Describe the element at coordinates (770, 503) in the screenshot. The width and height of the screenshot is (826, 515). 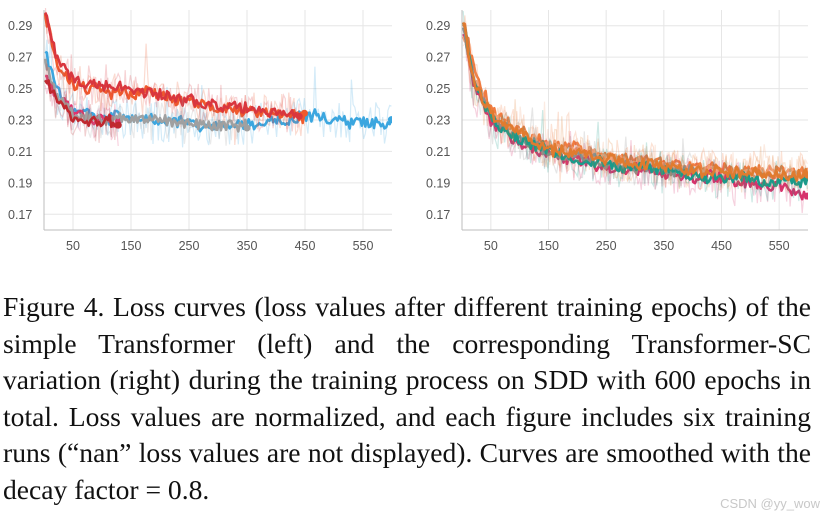
I see `watermark: CSDN @yy_wow` at that location.